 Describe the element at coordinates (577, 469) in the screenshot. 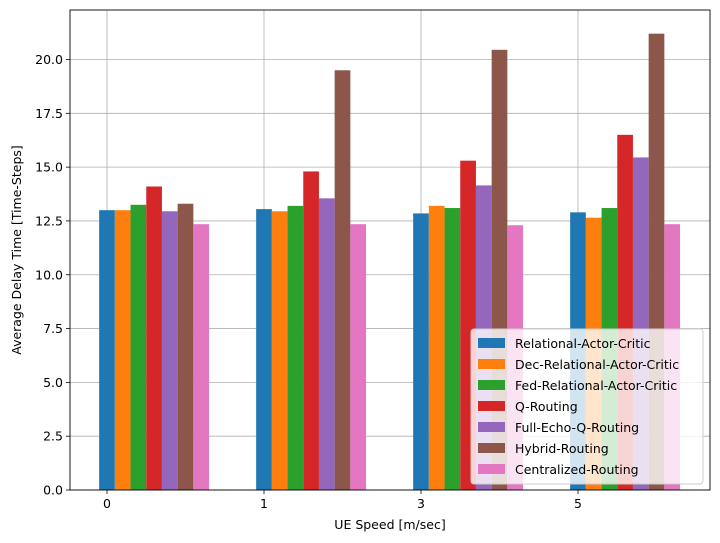

I see `legend-label: Centralized-Routing` at that location.